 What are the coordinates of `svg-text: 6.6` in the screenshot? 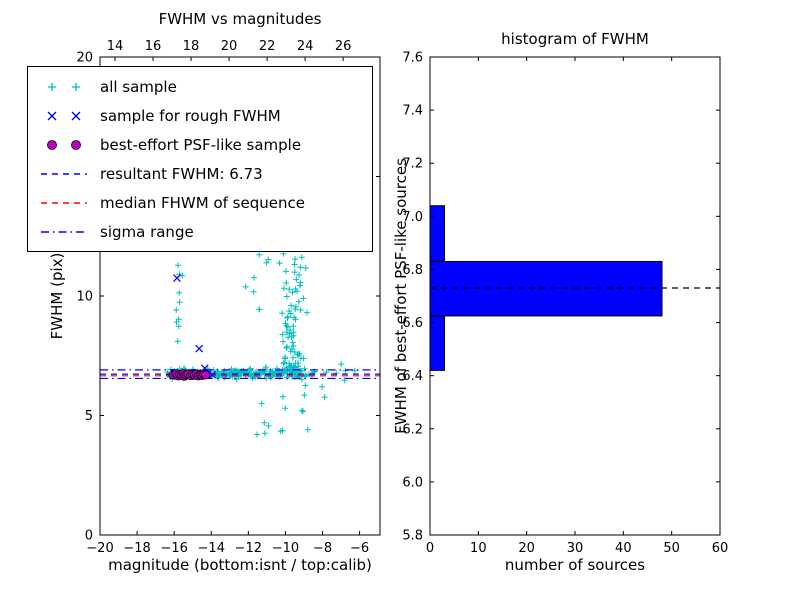 It's located at (412, 323).